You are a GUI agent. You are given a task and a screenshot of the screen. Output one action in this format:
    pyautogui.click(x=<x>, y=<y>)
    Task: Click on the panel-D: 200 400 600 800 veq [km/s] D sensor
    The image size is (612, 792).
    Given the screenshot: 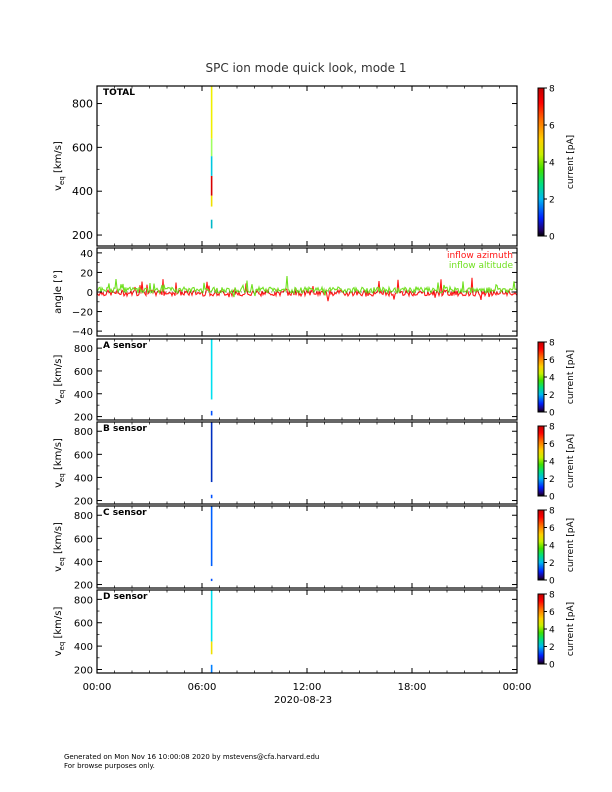 What is the action you would take?
    pyautogui.click(x=285, y=632)
    